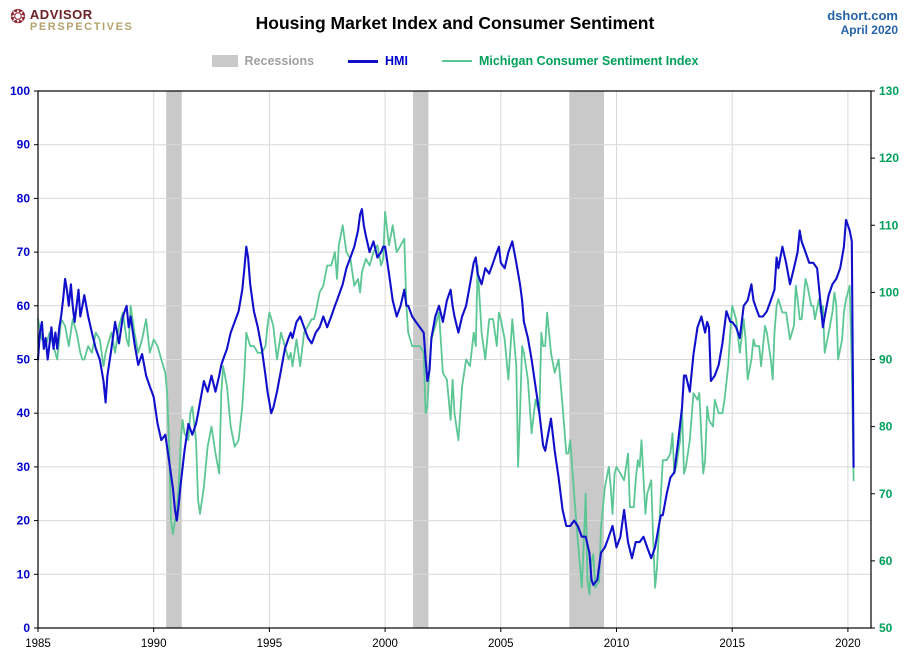 The image size is (910, 666). I want to click on sentiment-line-swatch-icon, so click(456, 61).